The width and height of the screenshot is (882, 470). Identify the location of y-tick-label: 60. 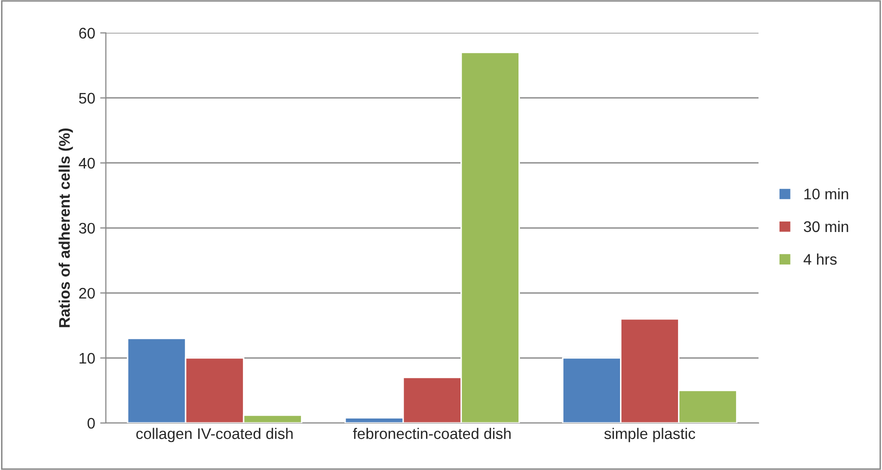
(87, 33).